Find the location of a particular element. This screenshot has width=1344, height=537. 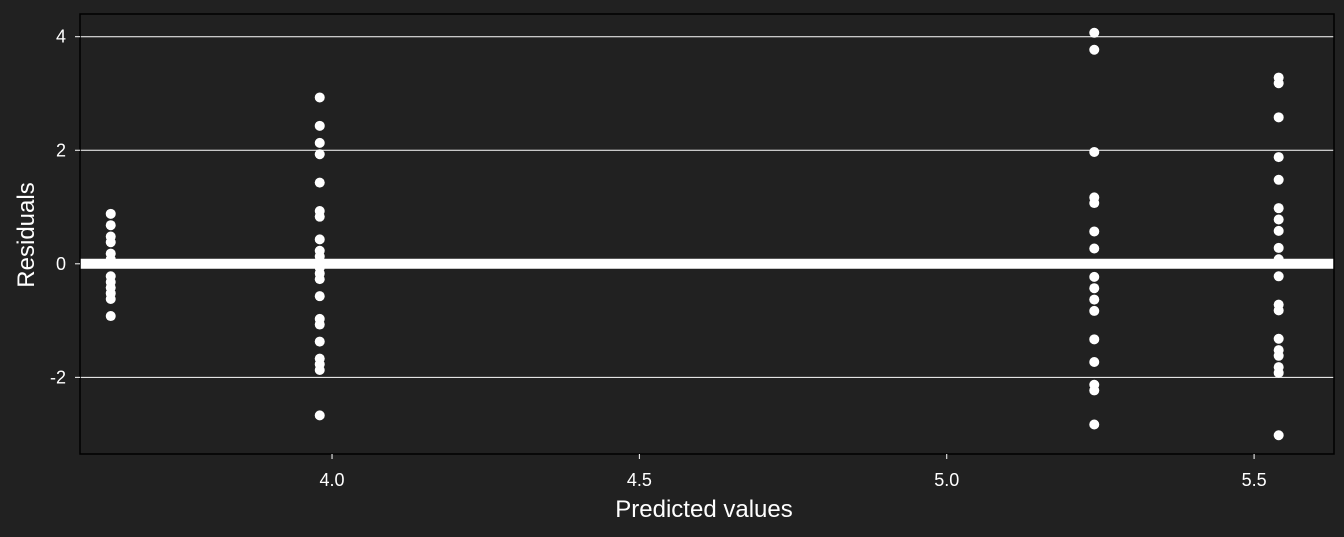

x-tick-label: 4.5 is located at coordinates (639, 480).